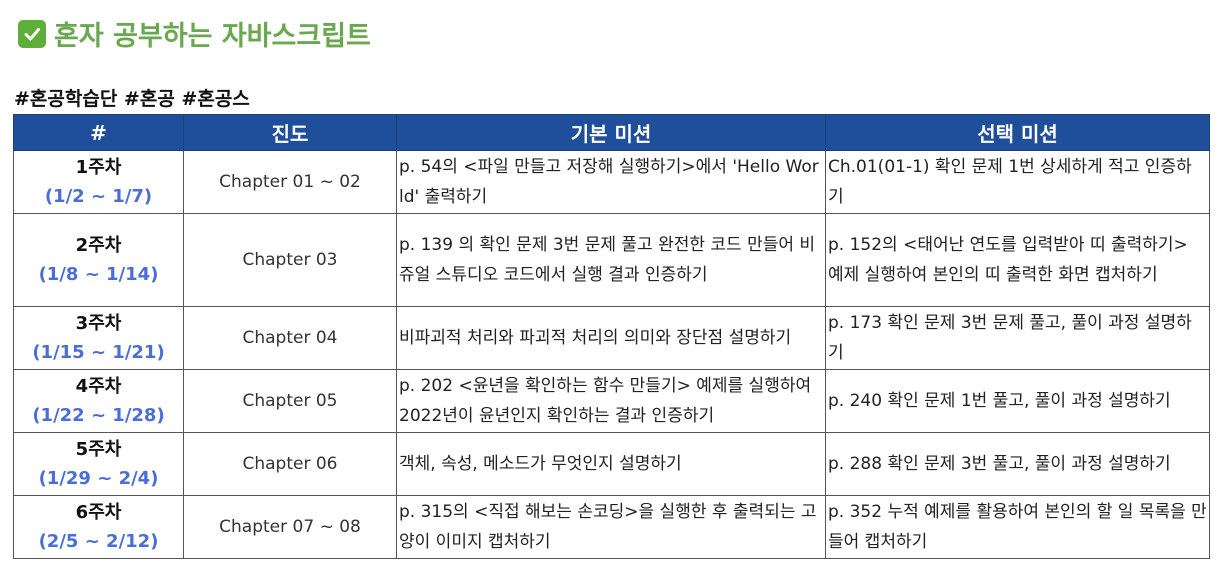 The height and width of the screenshot is (576, 1221). What do you see at coordinates (98, 386) in the screenshot?
I see `week-label: 4주차` at bounding box center [98, 386].